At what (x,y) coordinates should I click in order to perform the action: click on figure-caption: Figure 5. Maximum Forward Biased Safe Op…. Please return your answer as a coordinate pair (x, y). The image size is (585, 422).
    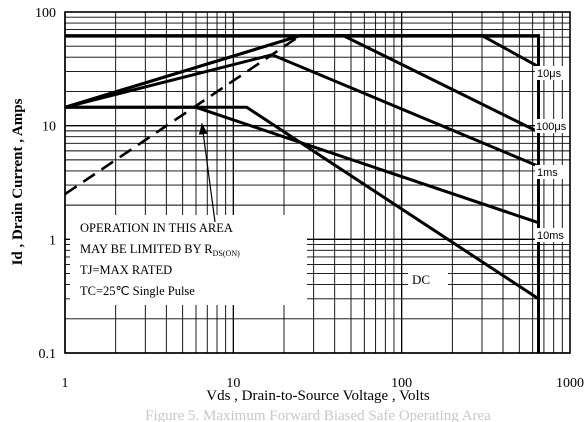
    Looking at the image, I should click on (318, 415).